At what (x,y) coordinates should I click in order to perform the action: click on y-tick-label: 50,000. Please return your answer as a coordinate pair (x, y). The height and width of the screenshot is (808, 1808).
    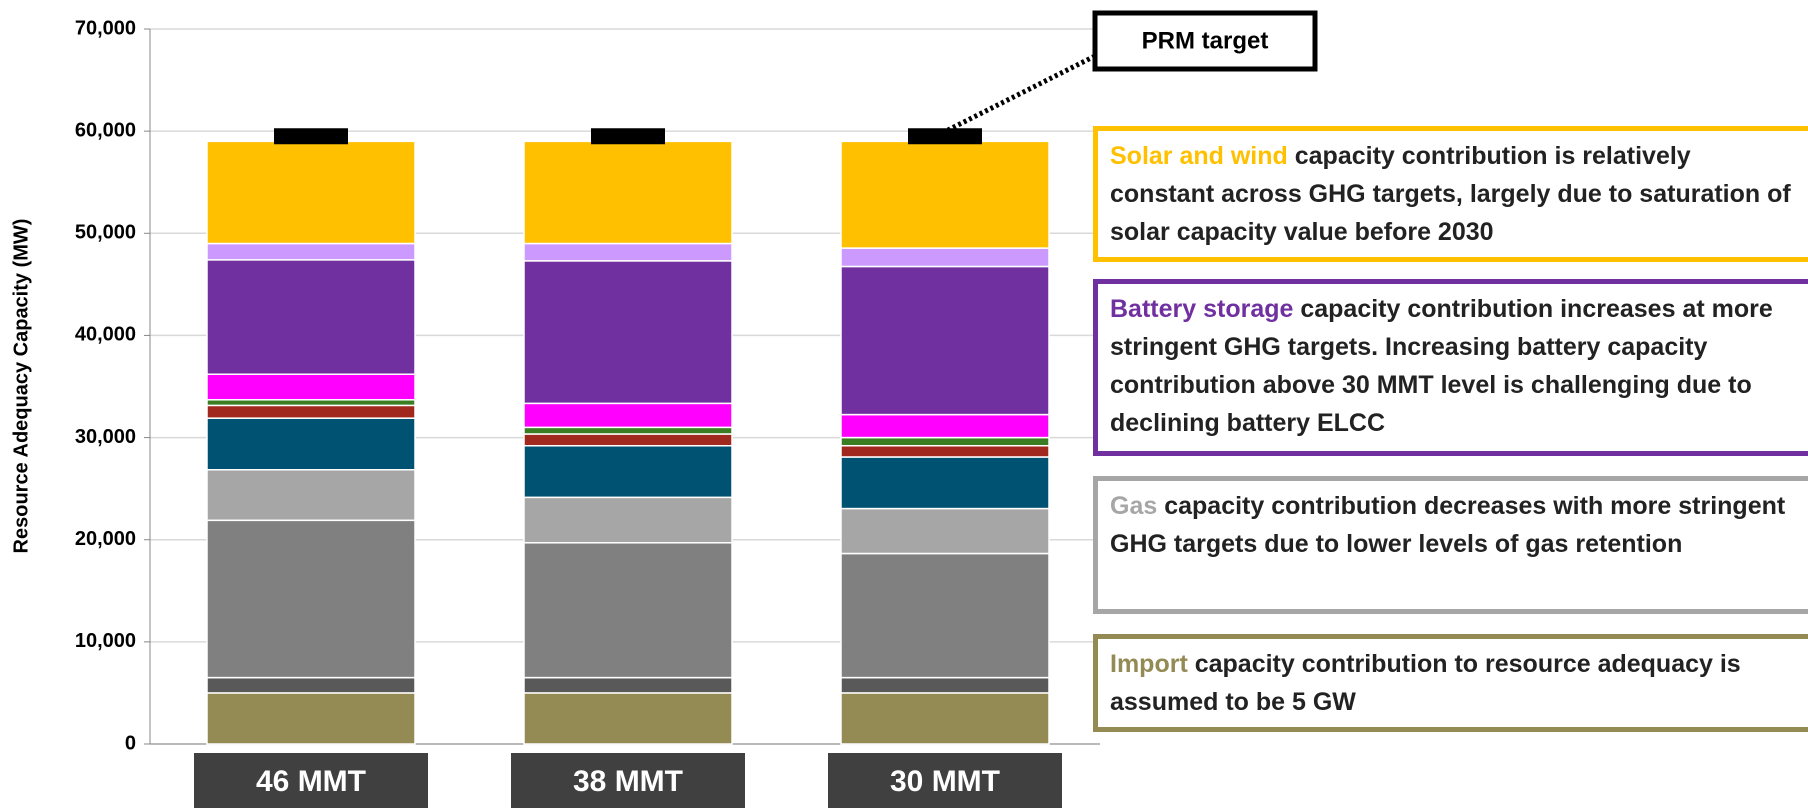
    Looking at the image, I should click on (105, 233).